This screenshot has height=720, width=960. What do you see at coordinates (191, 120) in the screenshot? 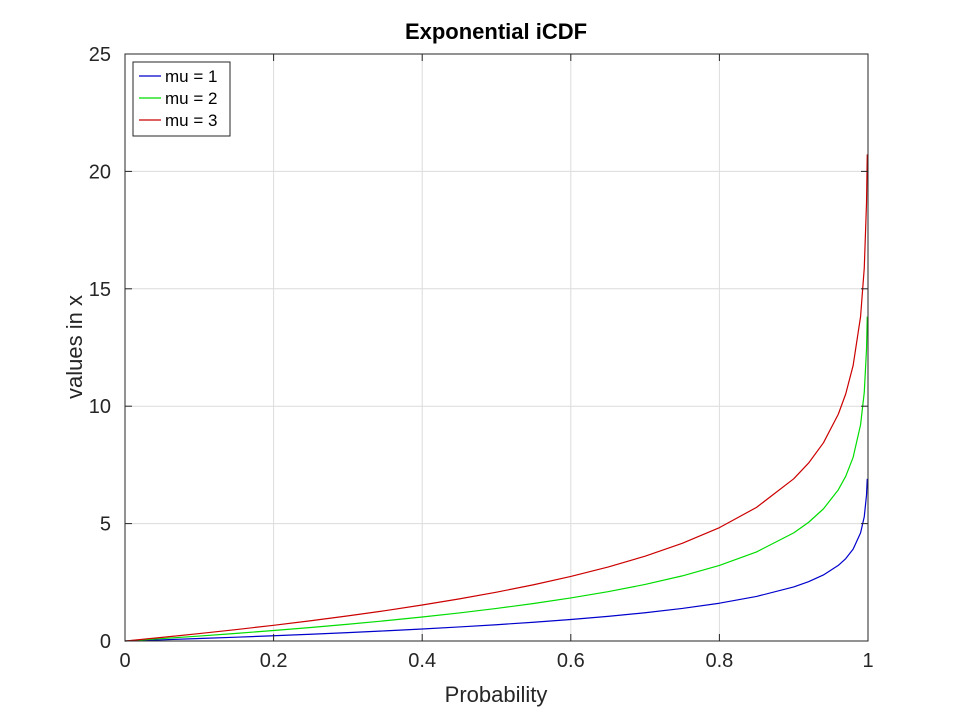
I see `legend-label-3: mu = 3` at bounding box center [191, 120].